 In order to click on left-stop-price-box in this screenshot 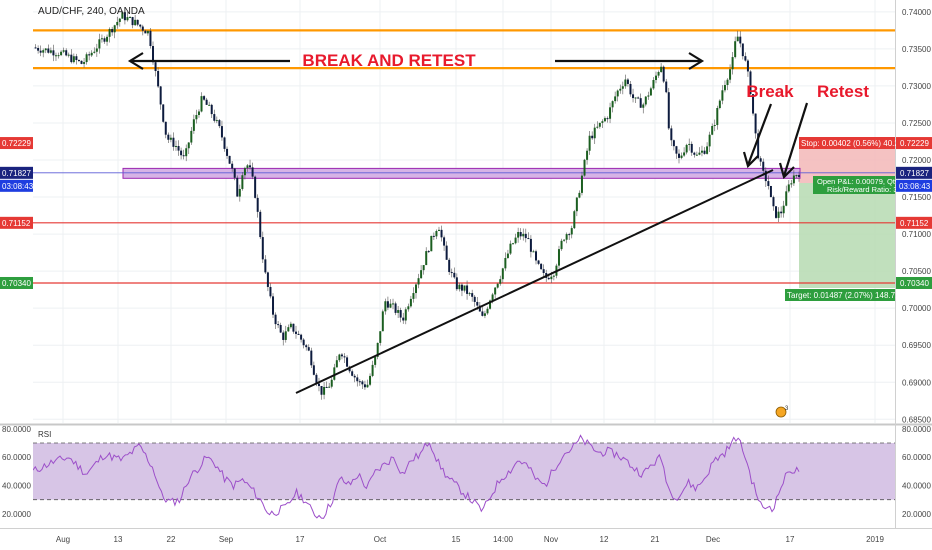, I will do `click(16, 143)`.